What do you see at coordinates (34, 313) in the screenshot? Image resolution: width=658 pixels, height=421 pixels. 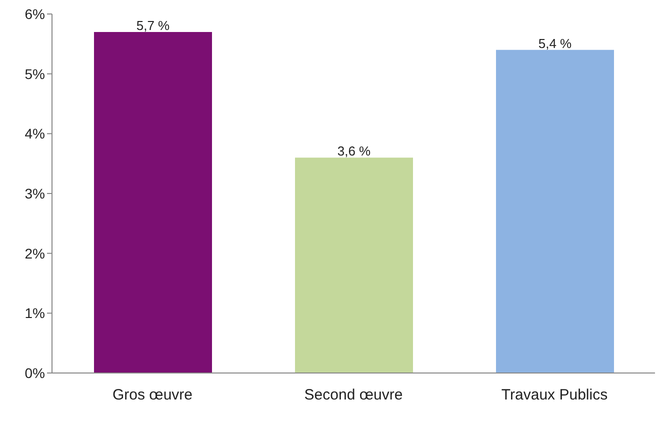 I see `y-tick-label: 1%` at bounding box center [34, 313].